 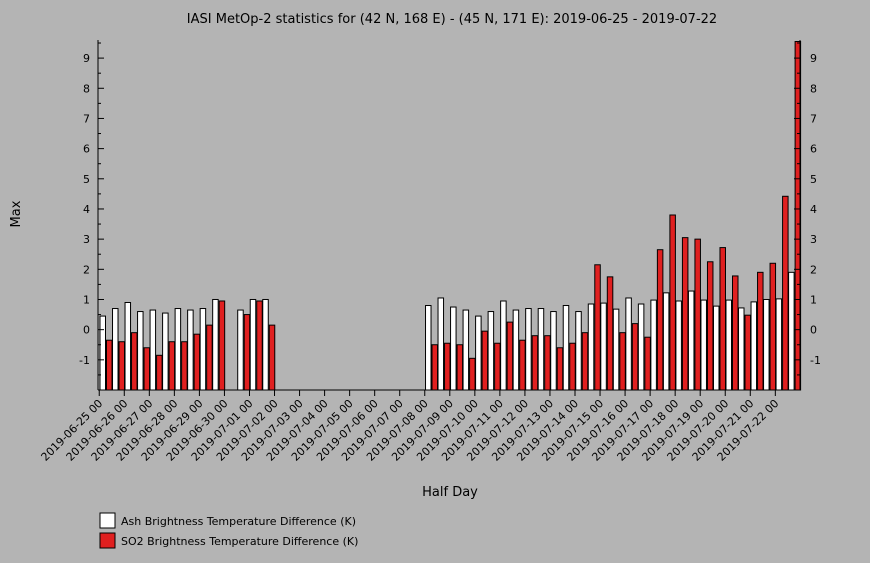 I want to click on y-tick-label-left: 8, so click(x=86, y=88).